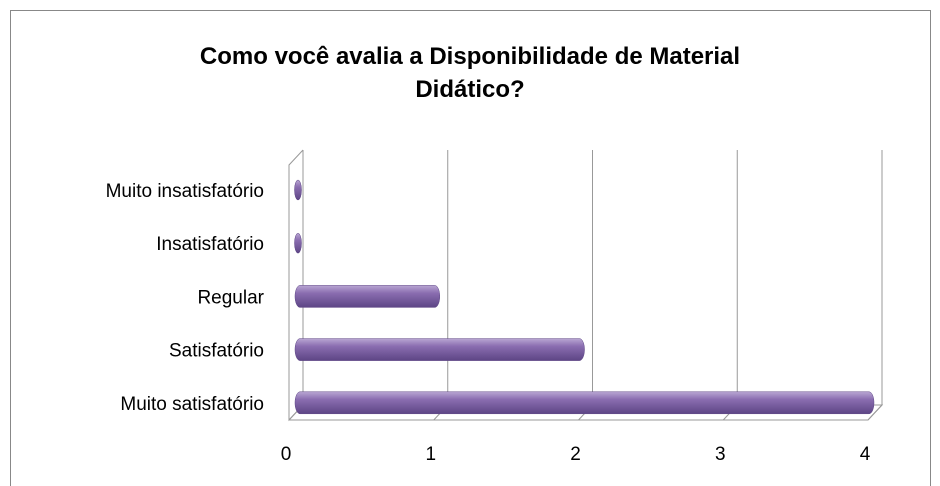 Image resolution: width=940 pixels, height=486 pixels. I want to click on y-tick-label: Satisfatório, so click(216, 351).